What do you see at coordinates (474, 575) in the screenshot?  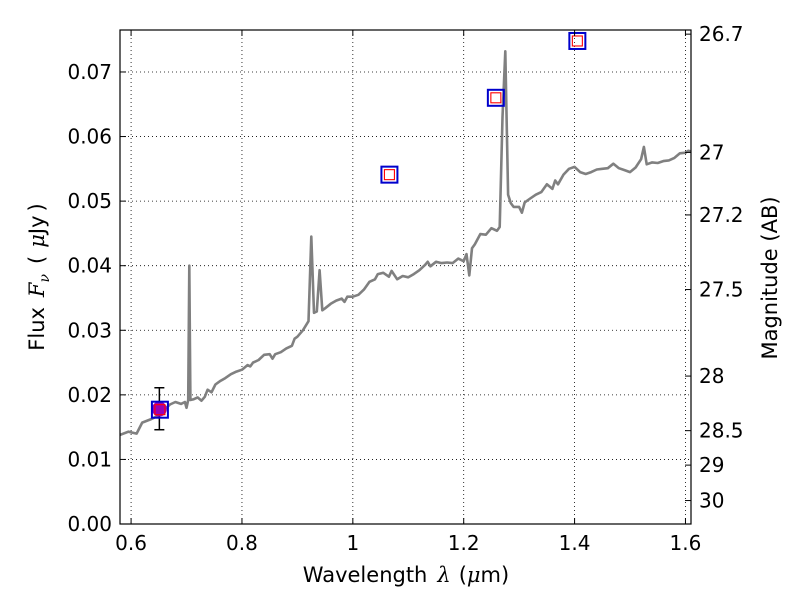 I see `x-axis-label-mu: μ` at bounding box center [474, 575].